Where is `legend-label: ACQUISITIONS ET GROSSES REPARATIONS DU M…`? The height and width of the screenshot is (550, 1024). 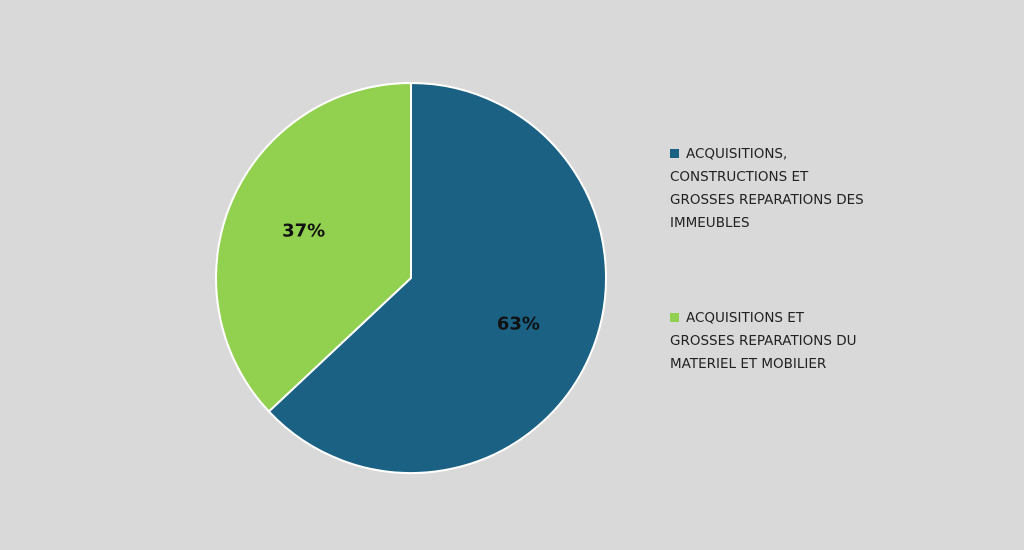
legend-label: ACQUISITIONS ET GROSSES REPARATIONS DU M… is located at coordinates (763, 341).